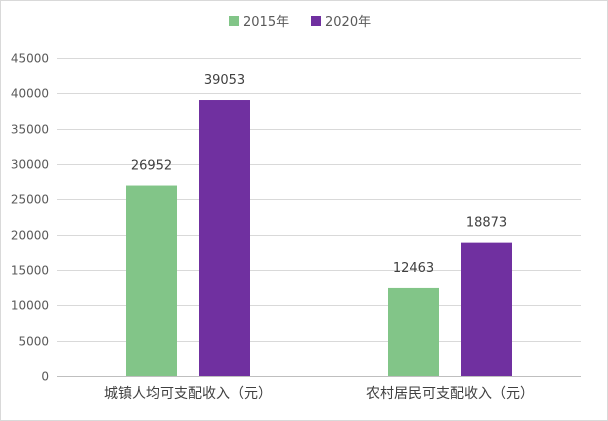 The width and height of the screenshot is (608, 421). What do you see at coordinates (266, 22) in the screenshot?
I see `legend-label: 2015年` at bounding box center [266, 22].